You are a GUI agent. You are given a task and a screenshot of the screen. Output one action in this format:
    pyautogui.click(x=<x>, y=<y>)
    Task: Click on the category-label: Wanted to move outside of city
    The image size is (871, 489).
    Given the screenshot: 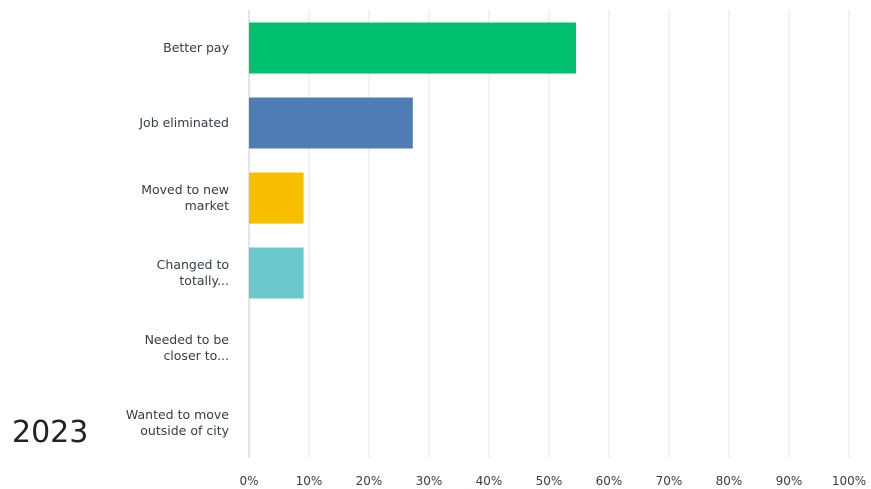 What is the action you would take?
    pyautogui.click(x=178, y=422)
    